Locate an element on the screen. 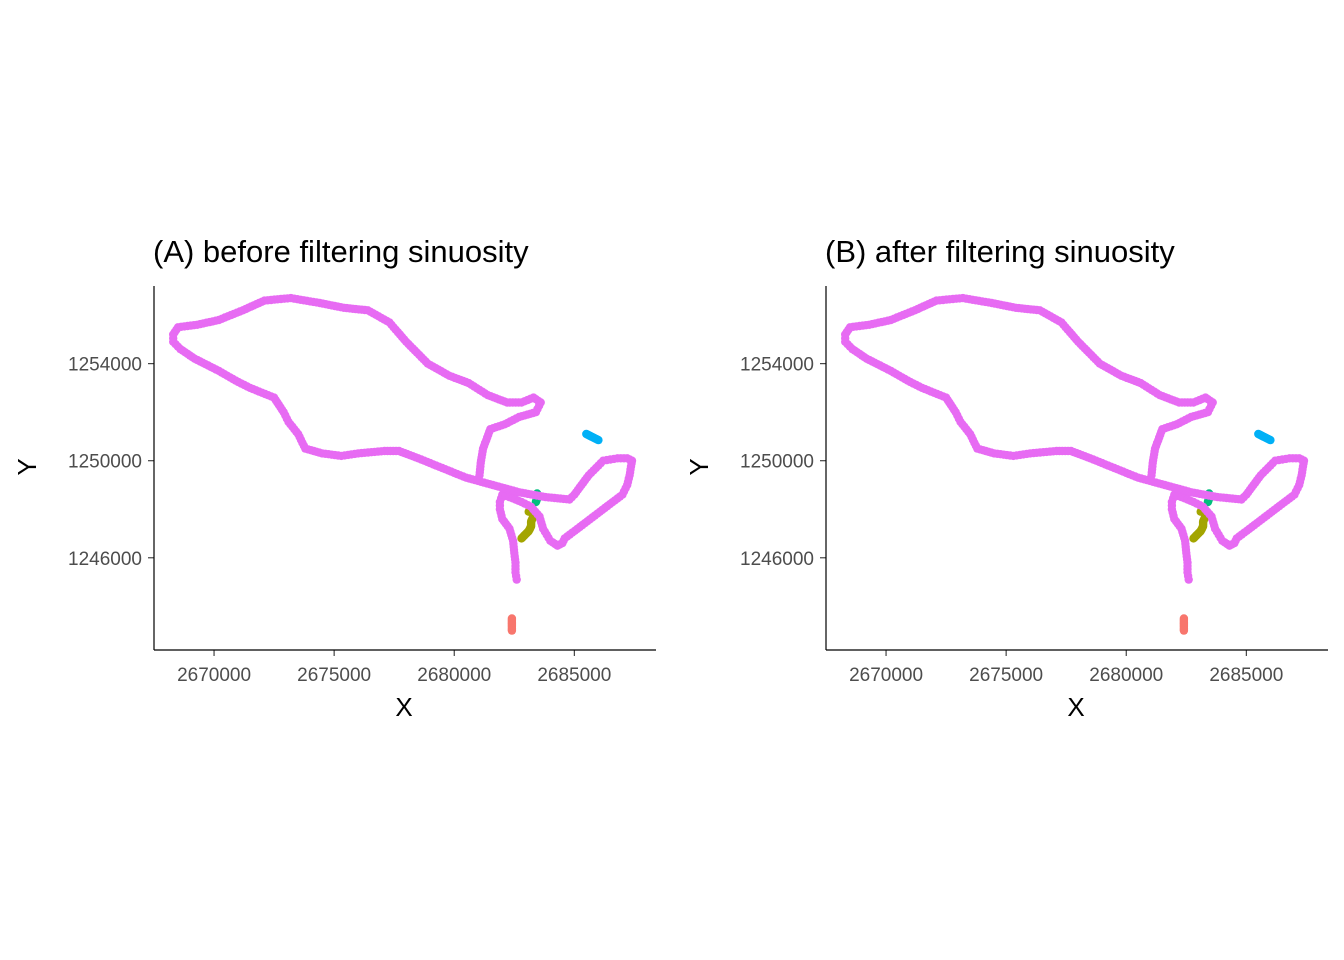 This screenshot has height=960, width=1344. panel-b-title: (B) after filtering sinuosity is located at coordinates (1000, 251).